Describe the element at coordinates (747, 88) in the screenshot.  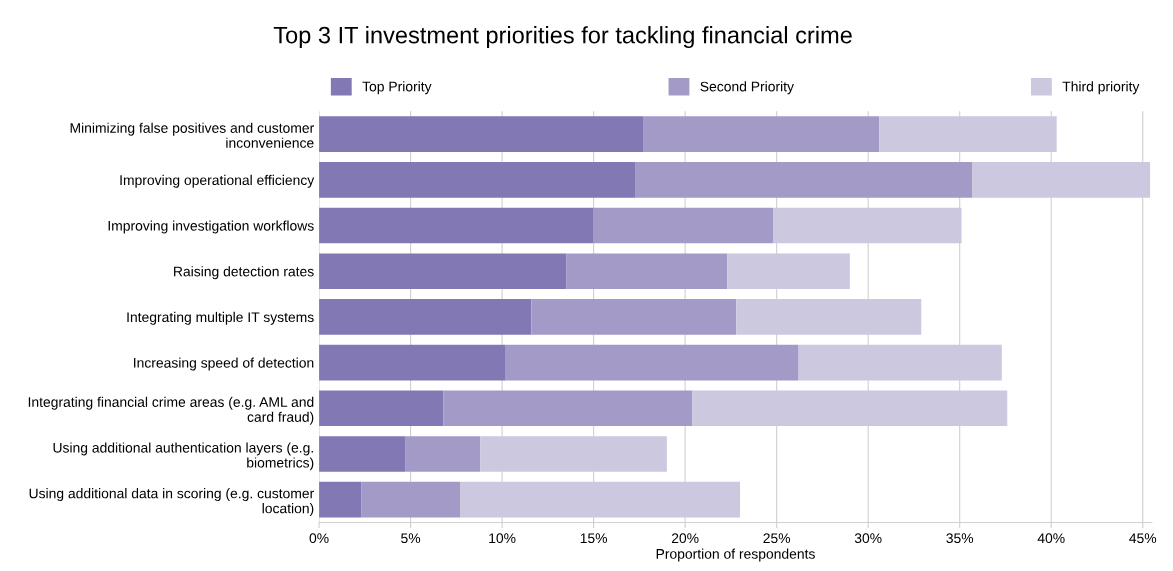
I see `legend-label: Second Priority` at that location.